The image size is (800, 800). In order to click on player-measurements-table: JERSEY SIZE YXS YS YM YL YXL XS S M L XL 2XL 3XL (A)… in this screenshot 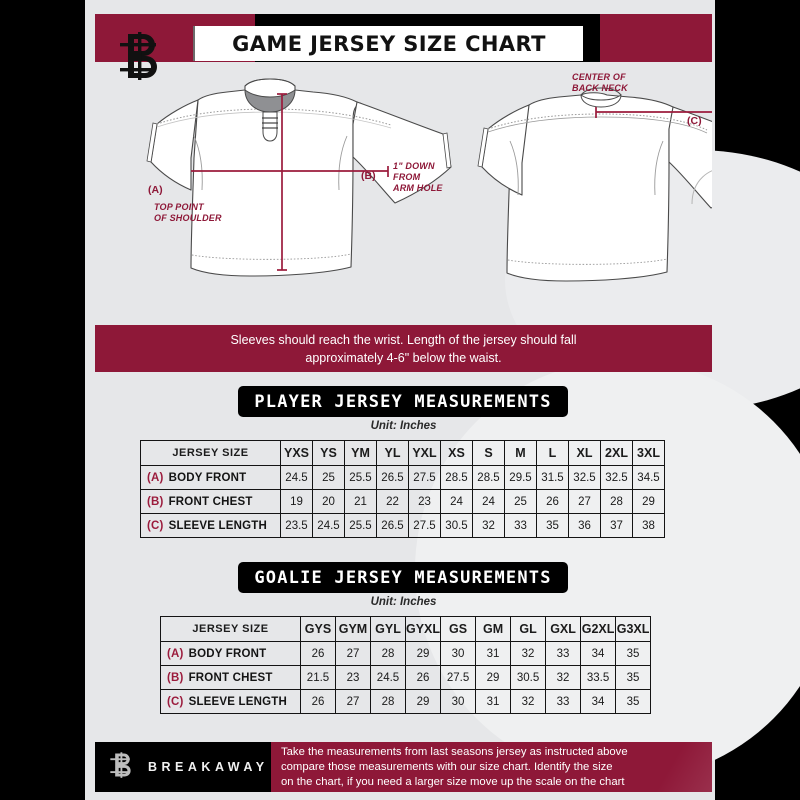, I will do `click(402, 489)`.